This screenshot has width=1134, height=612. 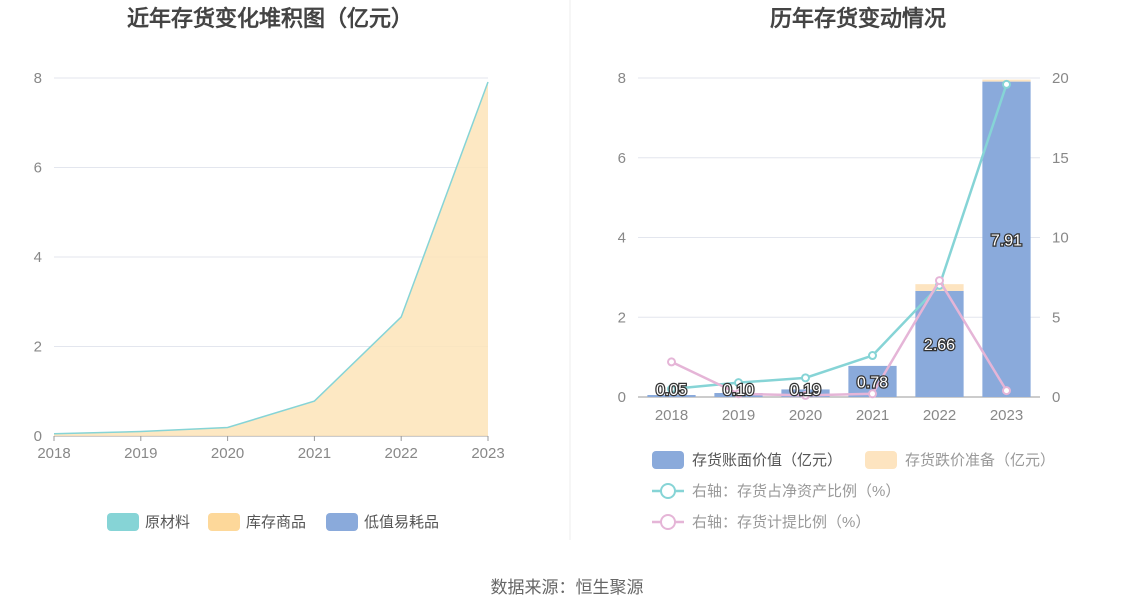 I want to click on bar-value-label: 0.10, so click(x=738, y=390).